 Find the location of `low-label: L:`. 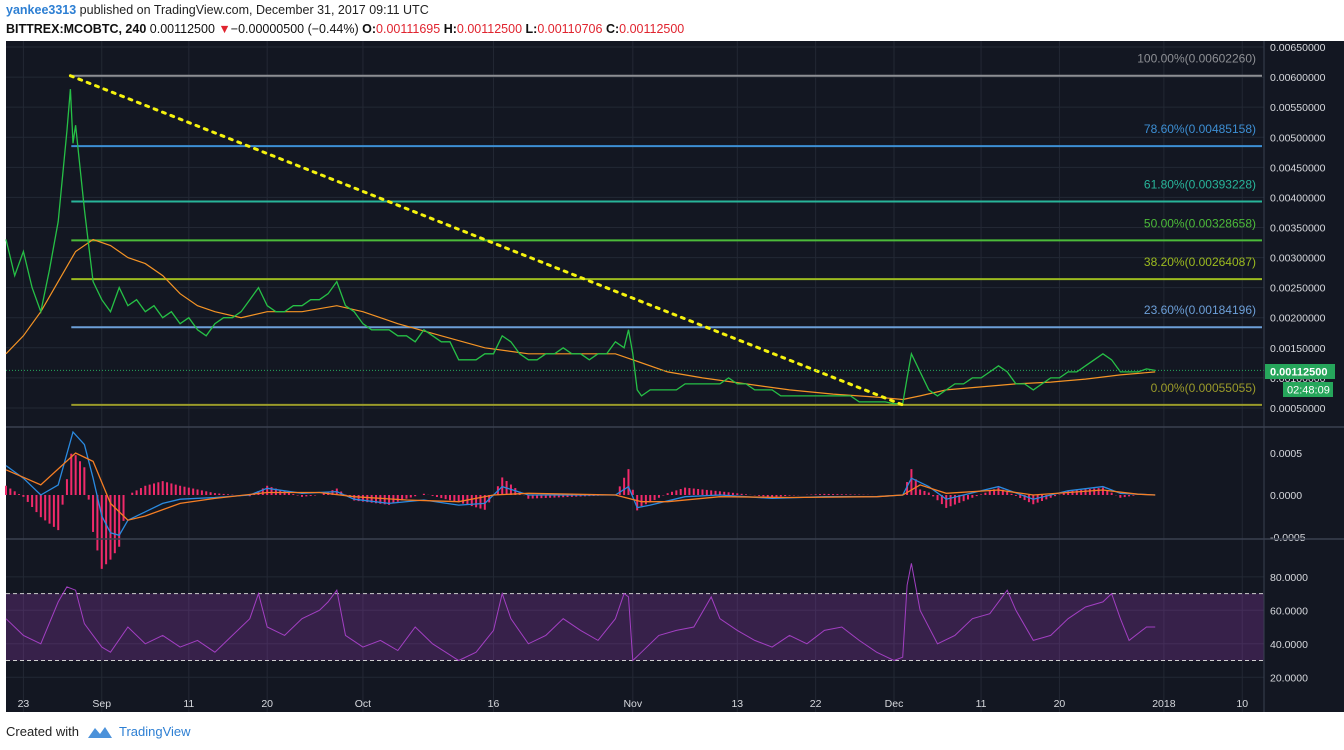

low-label: L: is located at coordinates (531, 29).